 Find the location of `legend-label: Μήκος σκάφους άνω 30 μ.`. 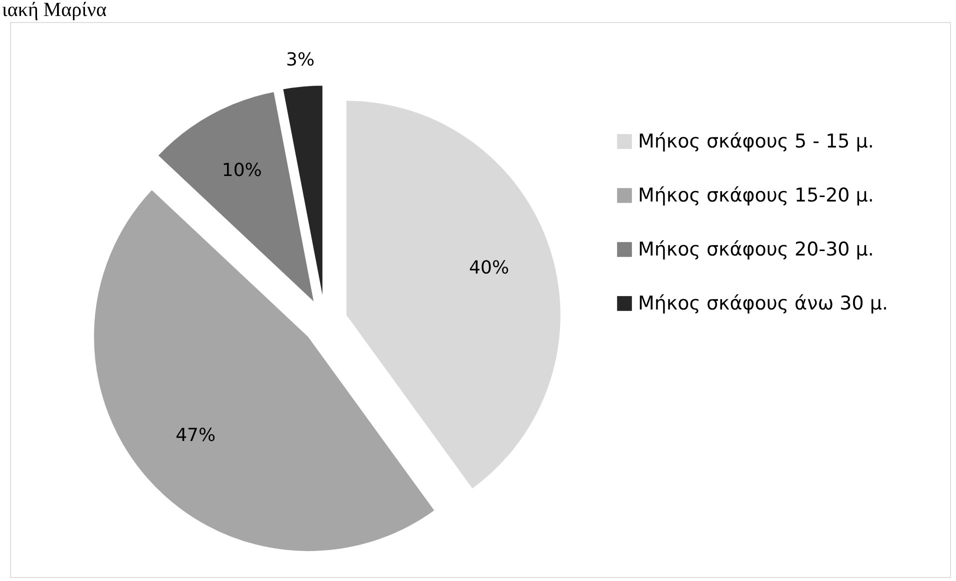

legend-label: Μήκος σκάφους άνω 30 μ. is located at coordinates (763, 303).